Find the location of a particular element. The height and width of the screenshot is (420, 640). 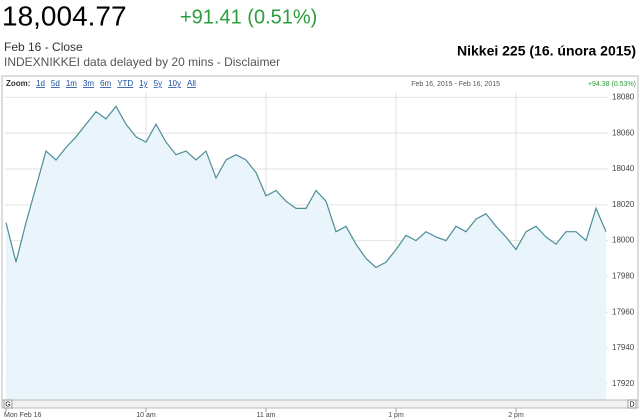

scroll-left is located at coordinates (8, 404).